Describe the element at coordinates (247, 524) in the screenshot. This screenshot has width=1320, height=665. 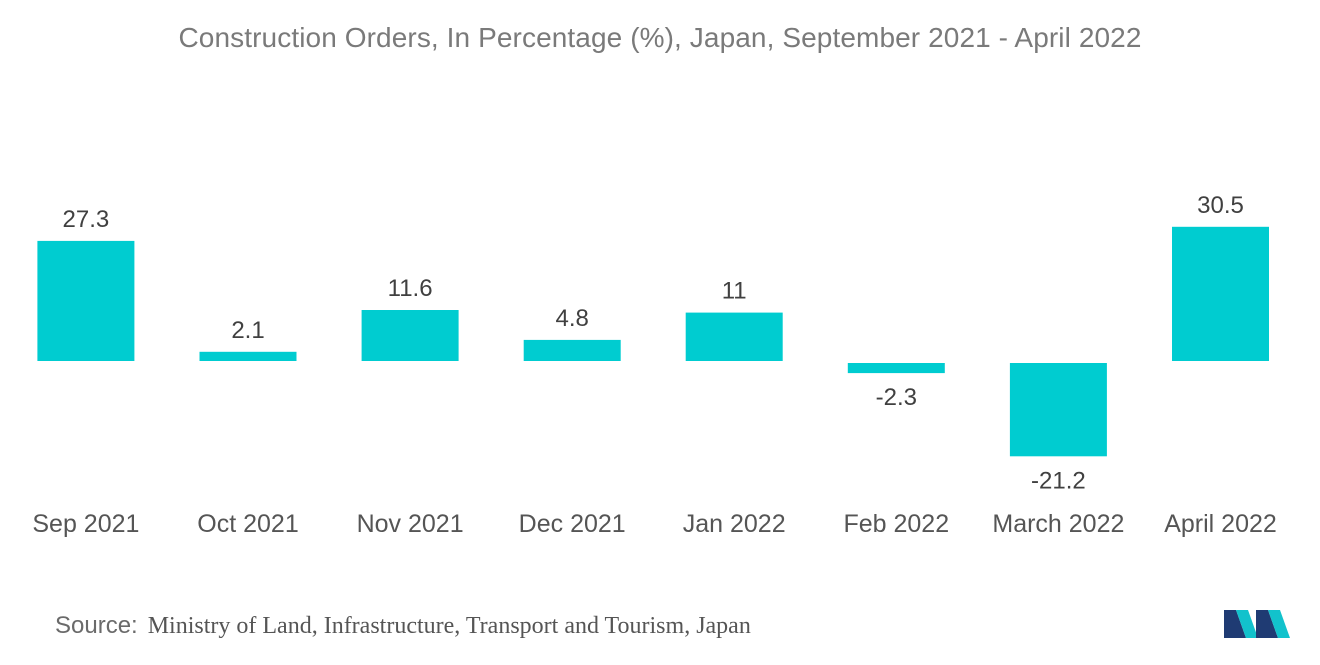
I see `x-tick-label: Oct 2021` at that location.